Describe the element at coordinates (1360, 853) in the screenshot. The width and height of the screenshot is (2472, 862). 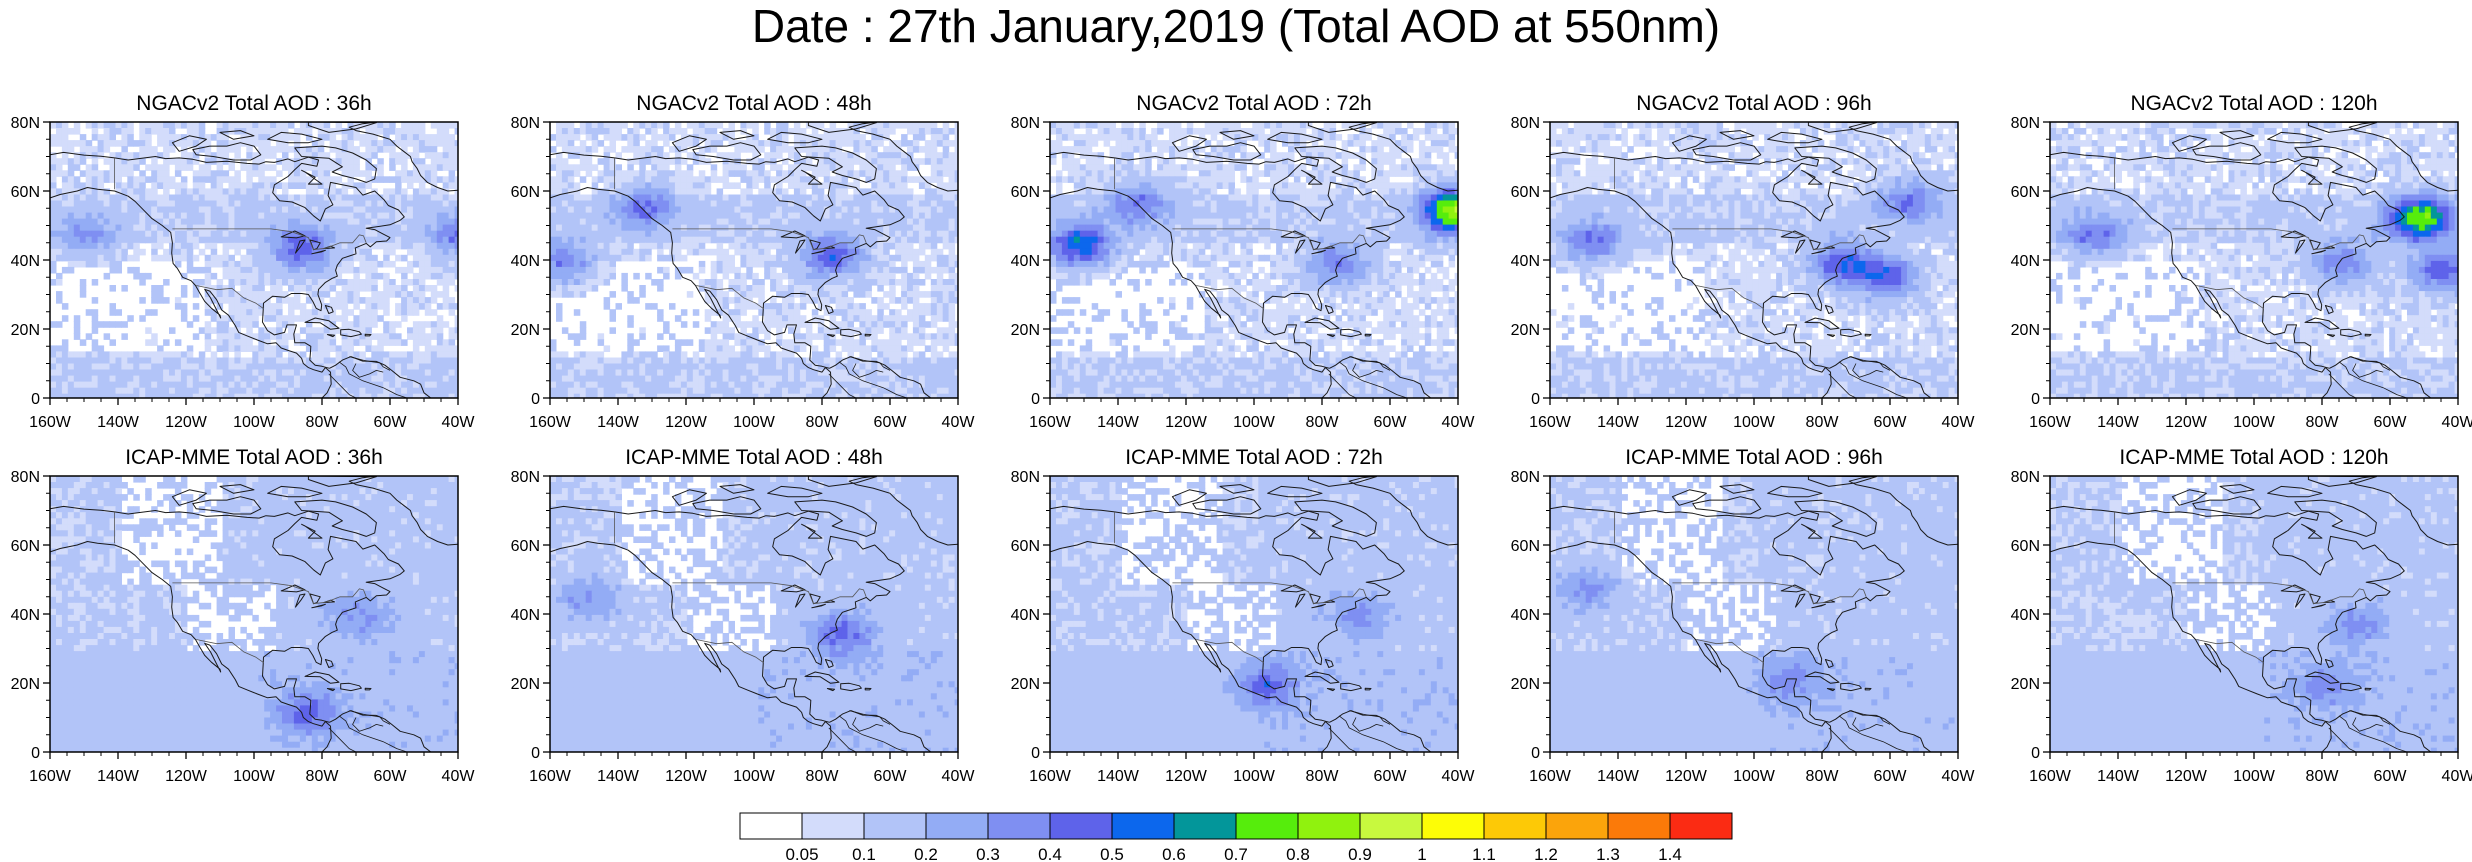
I see `colorbar-label: 0.9` at that location.